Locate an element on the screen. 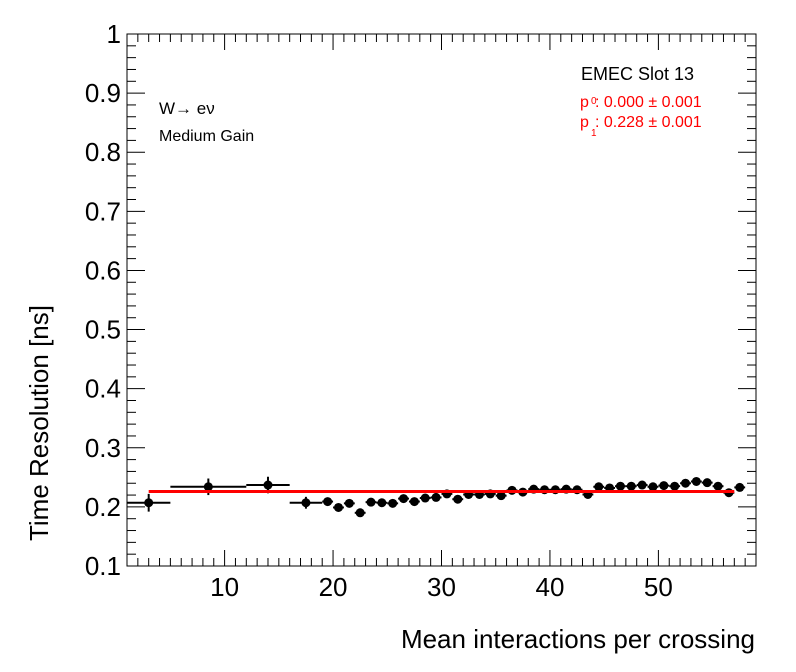 The image size is (796, 672). y-axis-label: Time Resolution [ns] is located at coordinates (39, 423).